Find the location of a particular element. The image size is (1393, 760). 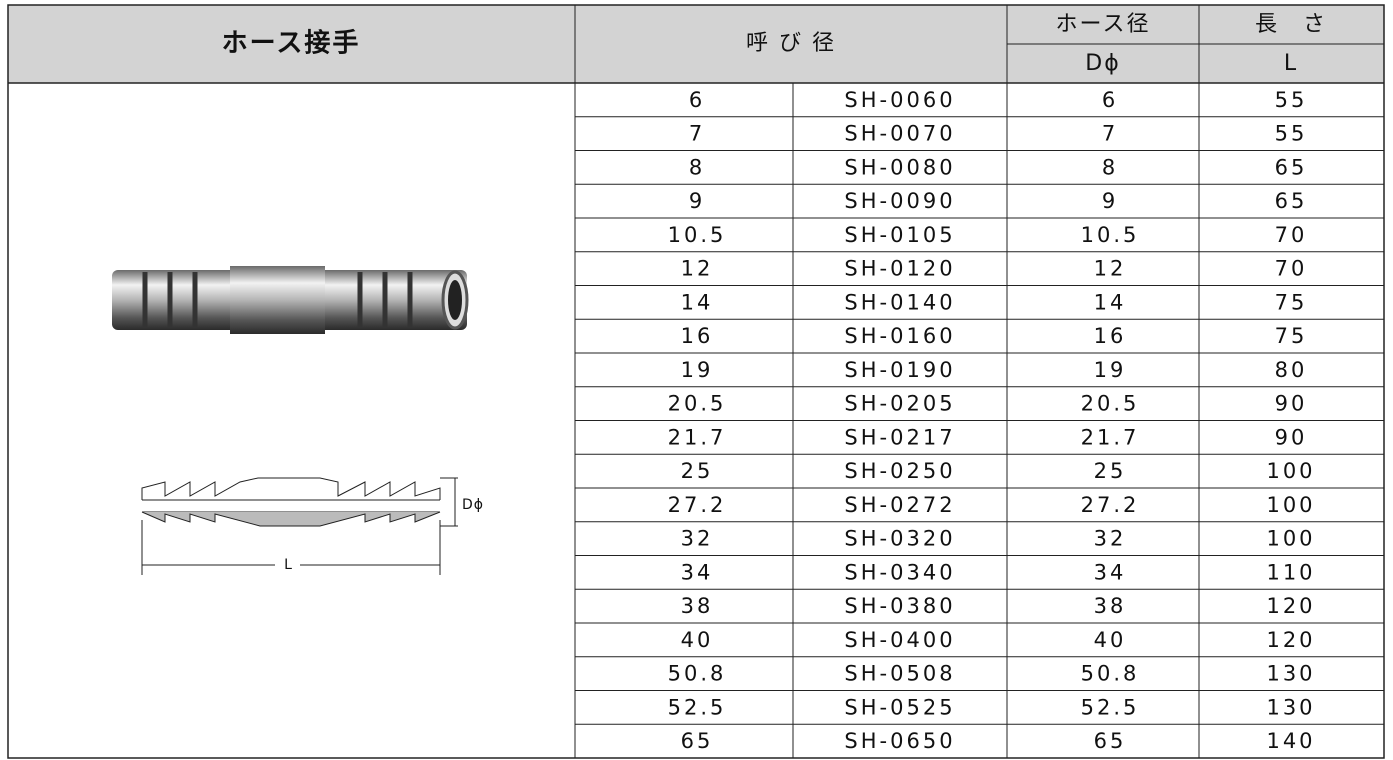

length: 140 is located at coordinates (1290, 741).